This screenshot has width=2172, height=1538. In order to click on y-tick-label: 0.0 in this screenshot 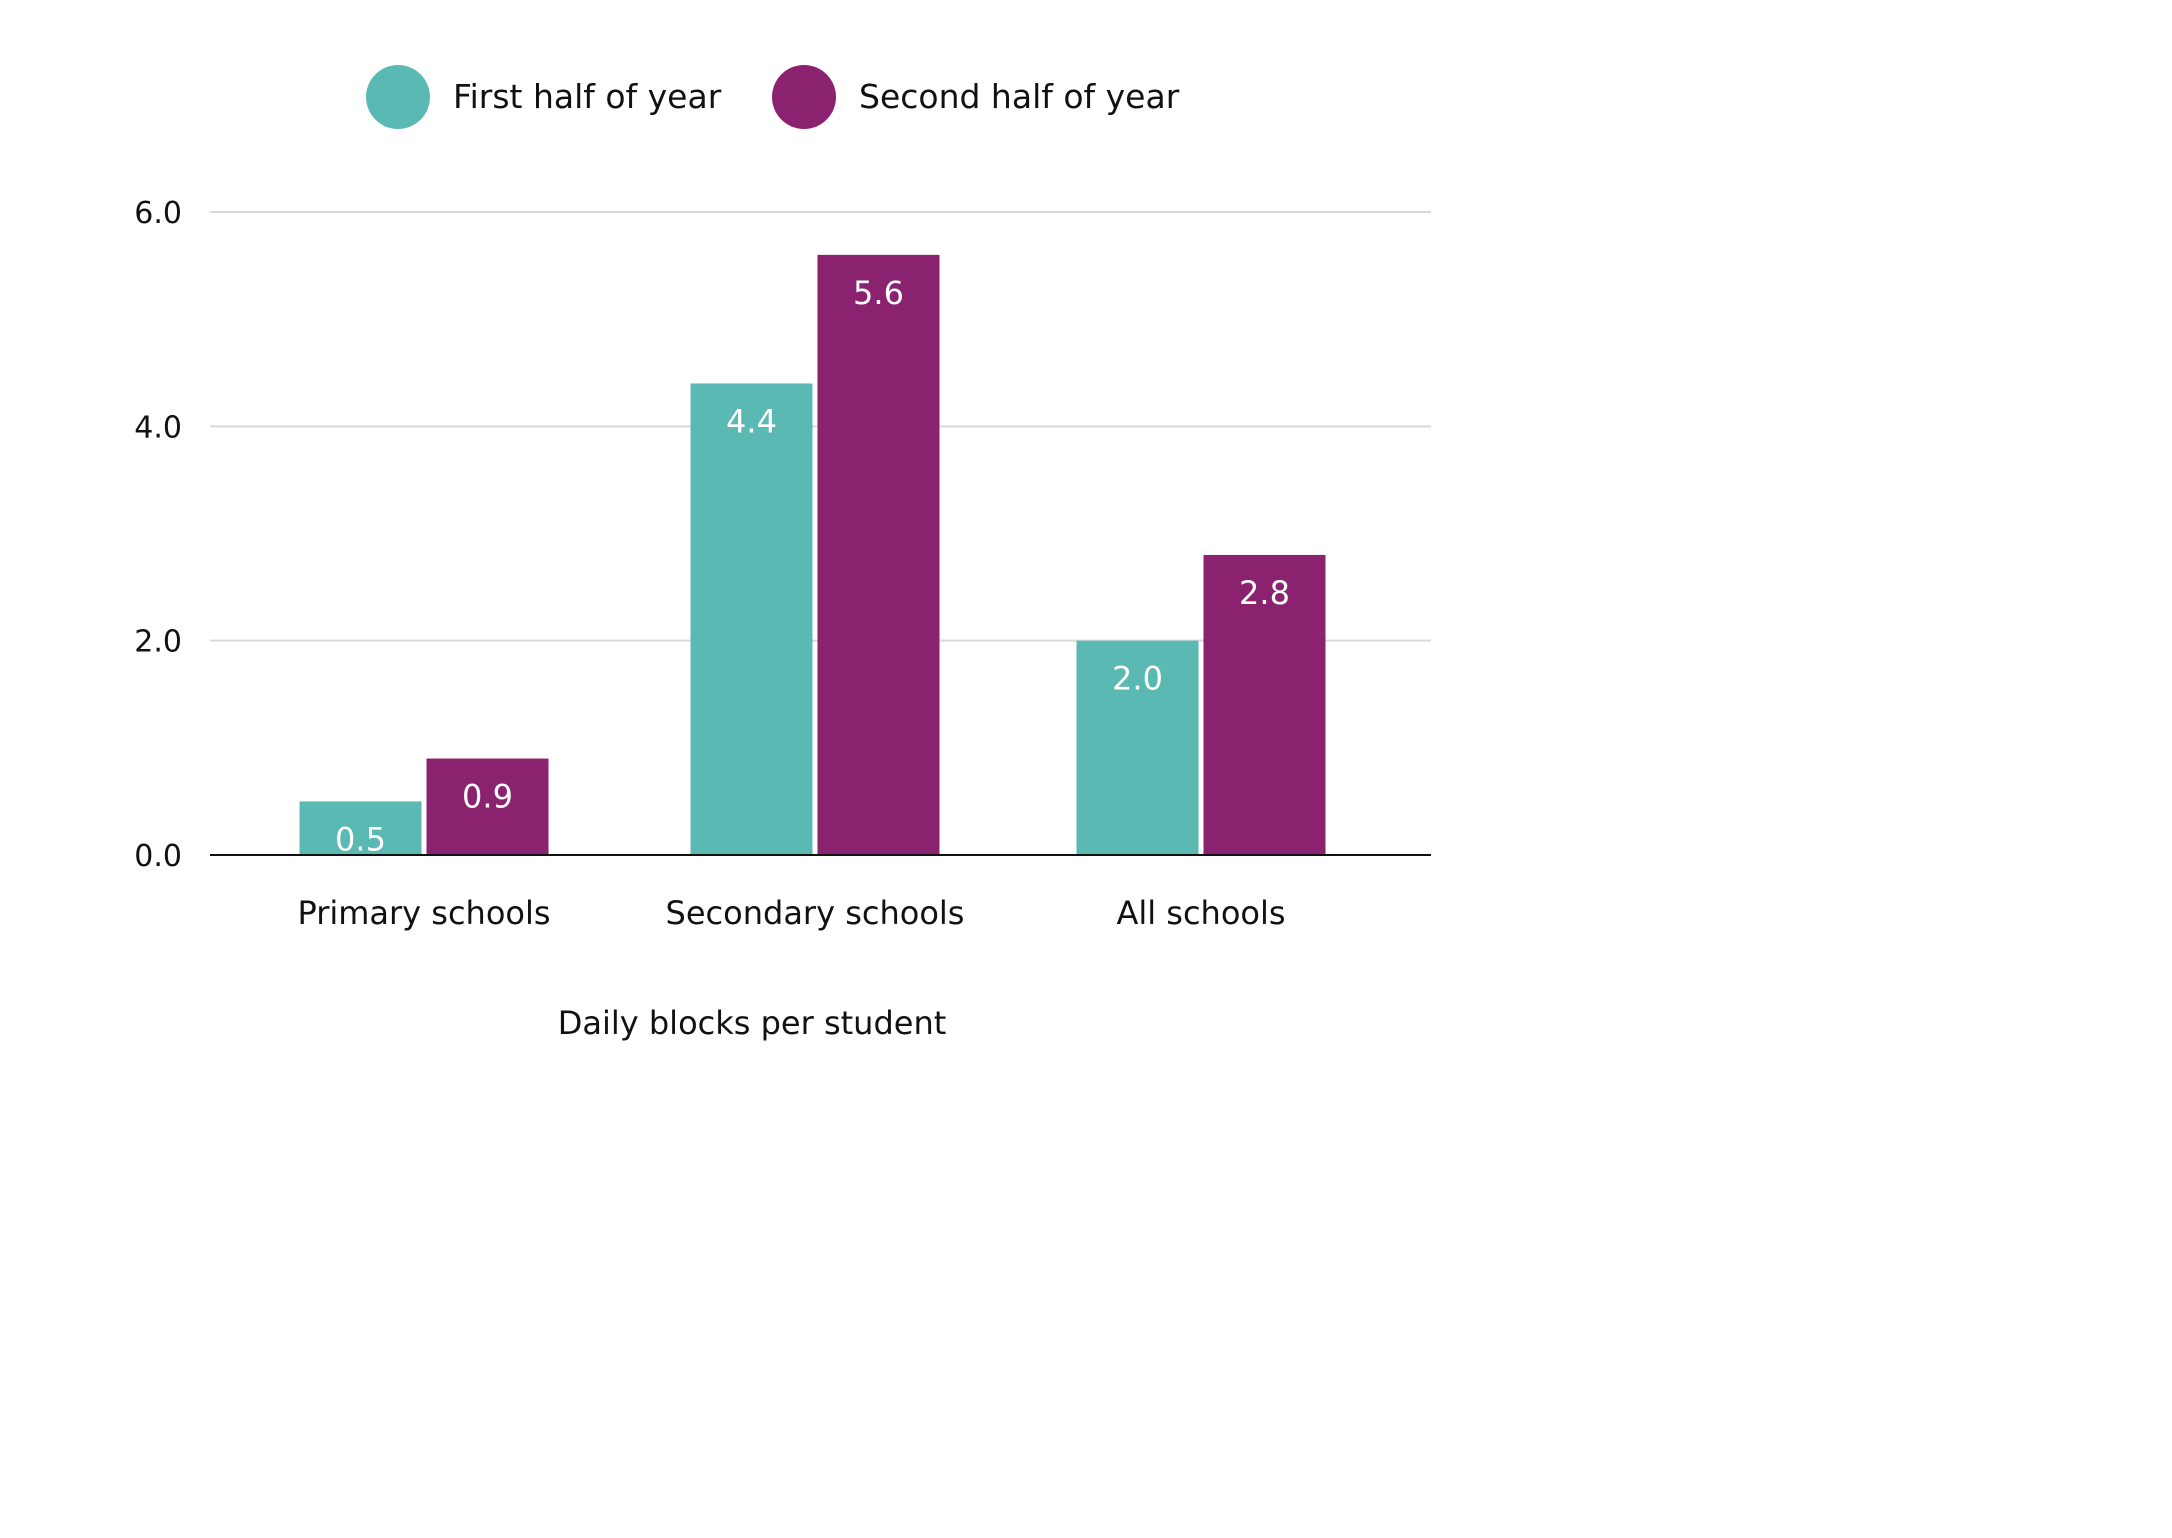, I will do `click(158, 856)`.